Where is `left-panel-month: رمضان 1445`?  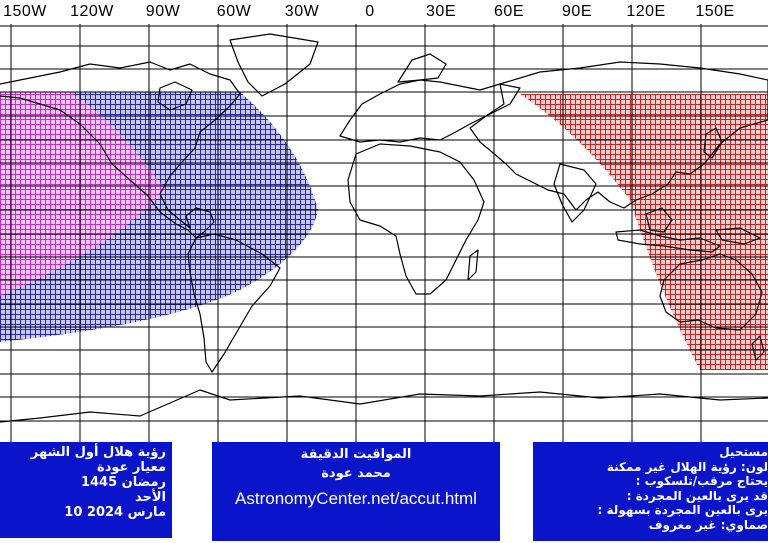
left-panel-month: رمضان 1445 is located at coordinates (123, 482).